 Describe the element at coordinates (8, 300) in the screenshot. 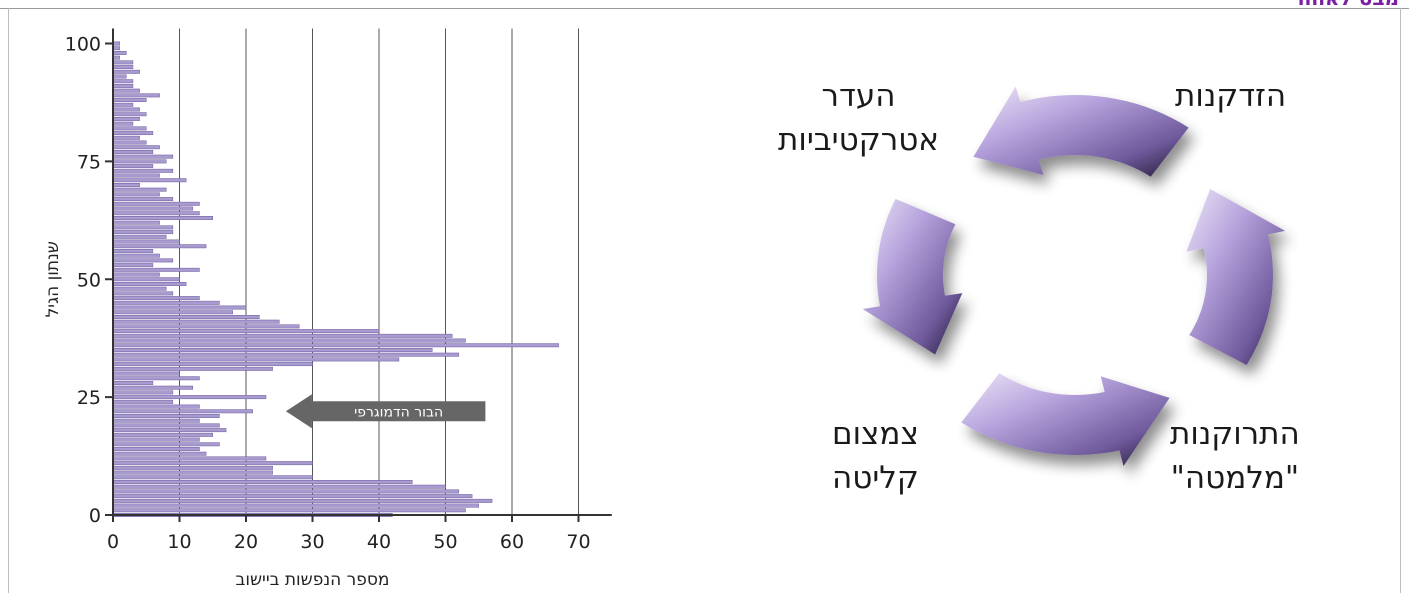

I see `left-border` at that location.